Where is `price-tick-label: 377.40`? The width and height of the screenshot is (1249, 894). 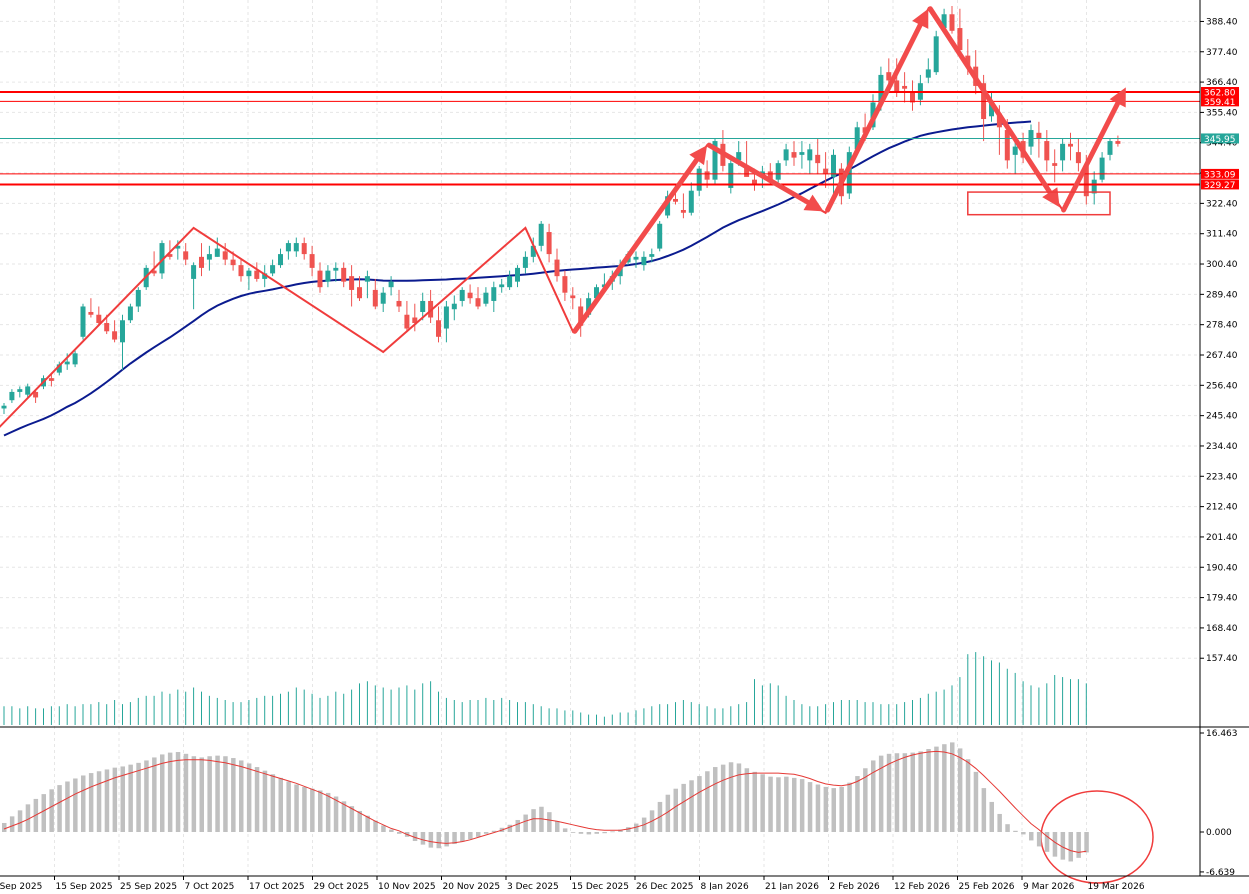 price-tick-label: 377.40 is located at coordinates (1222, 53).